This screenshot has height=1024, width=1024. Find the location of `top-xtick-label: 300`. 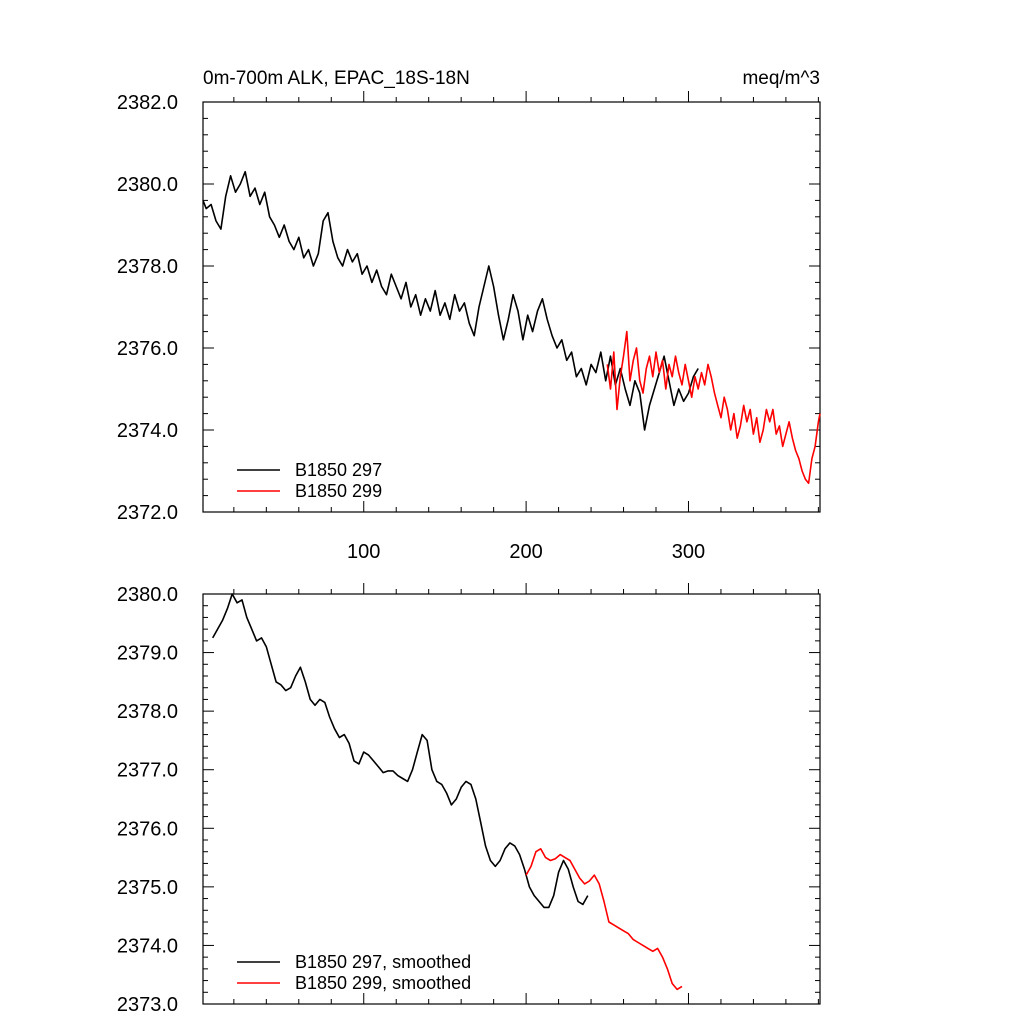

top-xtick-label: 300 is located at coordinates (688, 552).